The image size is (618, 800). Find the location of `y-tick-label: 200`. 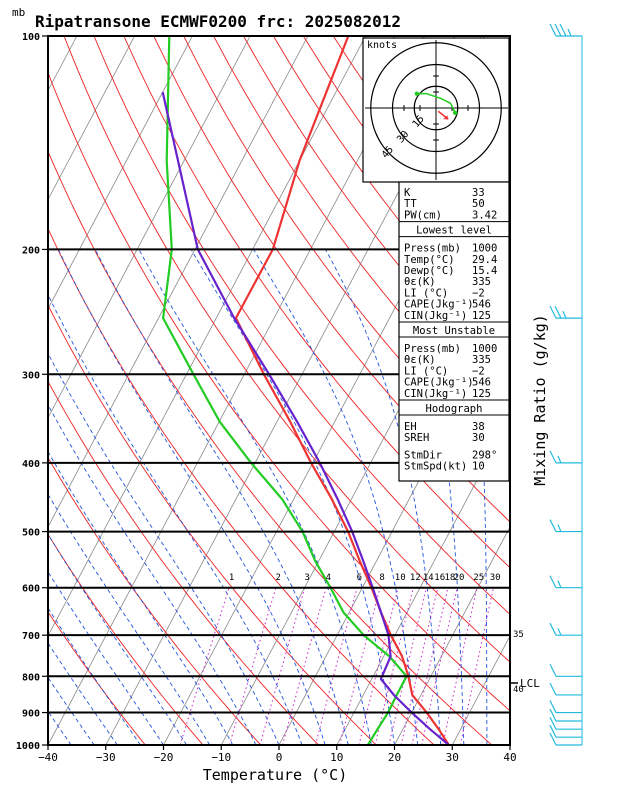

y-tick-label: 200 is located at coordinates (31, 250).